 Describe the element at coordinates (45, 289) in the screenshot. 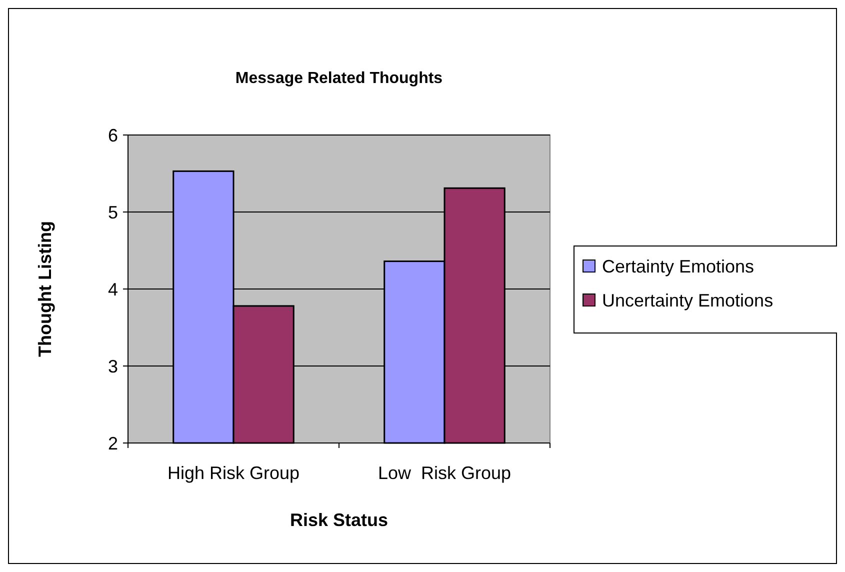

I see `y-axis-title: Thought Listing` at that location.